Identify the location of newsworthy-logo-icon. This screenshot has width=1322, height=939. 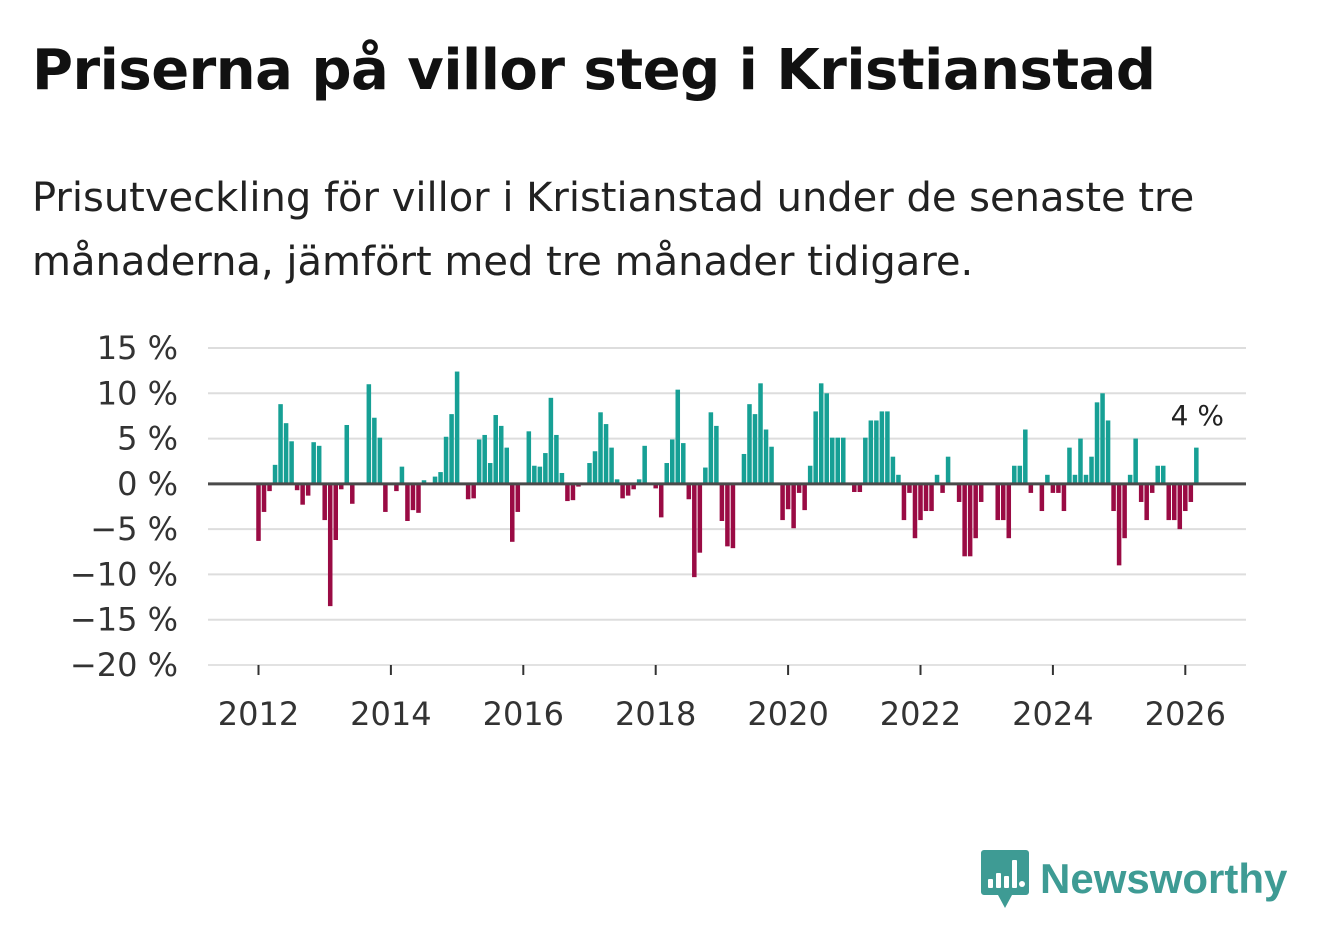
(1005, 879).